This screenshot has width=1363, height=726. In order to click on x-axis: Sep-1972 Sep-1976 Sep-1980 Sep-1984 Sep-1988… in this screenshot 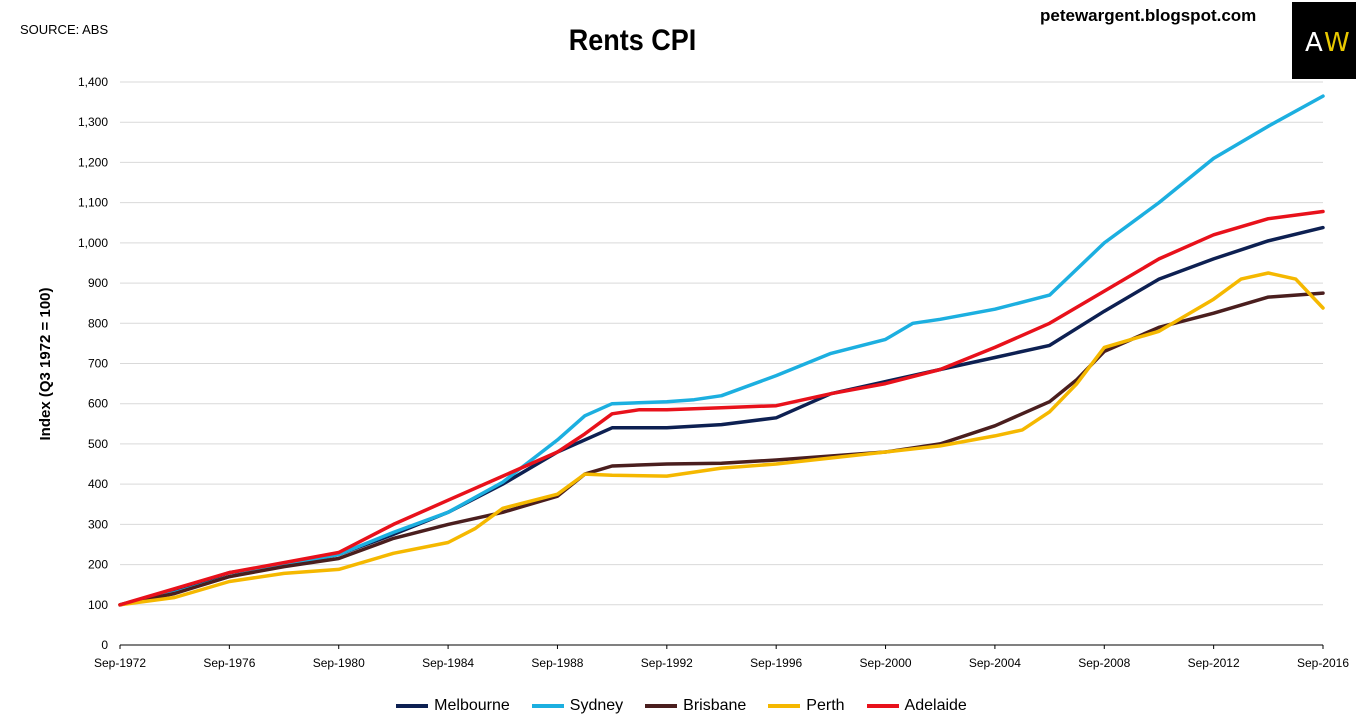, I will do `click(721, 657)`.